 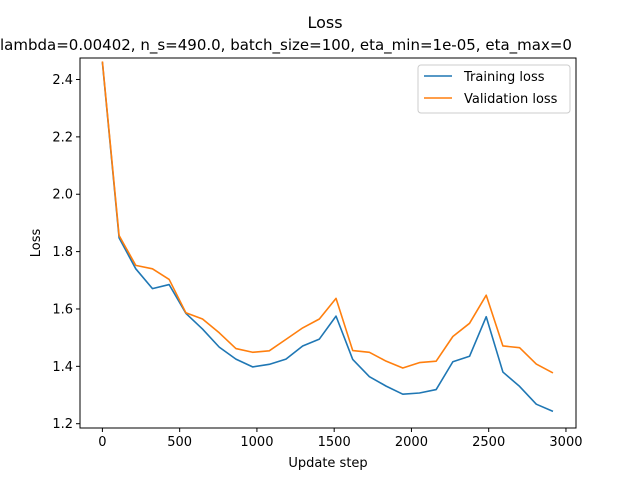 I want to click on y-tick-label: 1.8, so click(x=62, y=252).